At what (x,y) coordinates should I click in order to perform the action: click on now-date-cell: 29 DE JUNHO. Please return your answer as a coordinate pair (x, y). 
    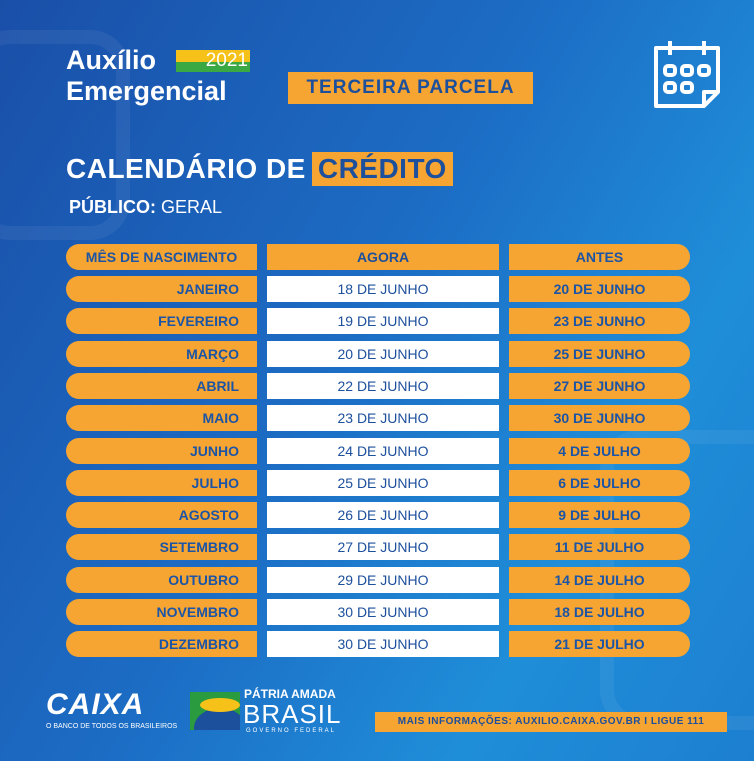
    Looking at the image, I should click on (383, 579).